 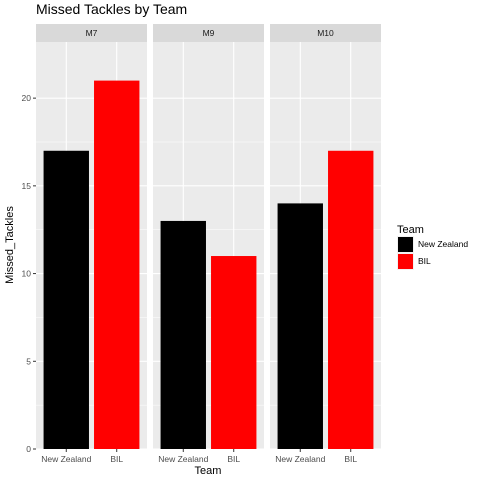 I want to click on y-tick-label: 10, so click(x=27, y=274).